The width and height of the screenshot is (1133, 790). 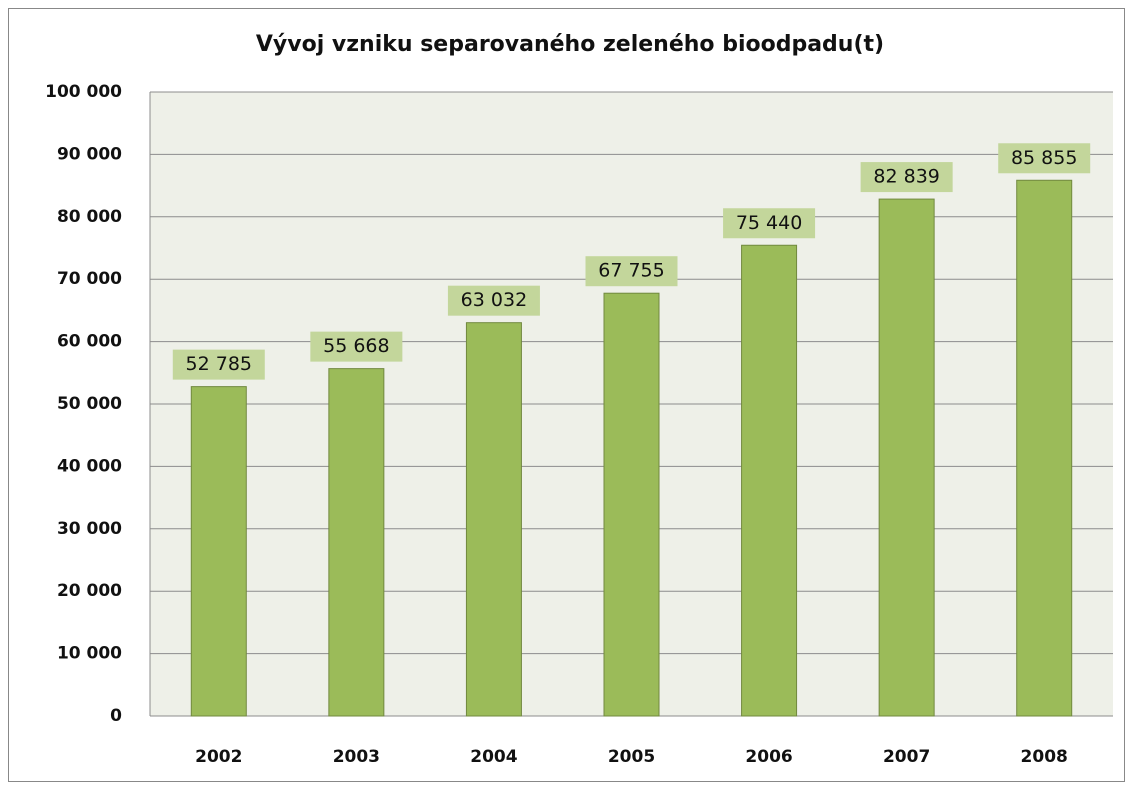 What do you see at coordinates (1044, 757) in the screenshot?
I see `x-tick-label: 2008` at bounding box center [1044, 757].